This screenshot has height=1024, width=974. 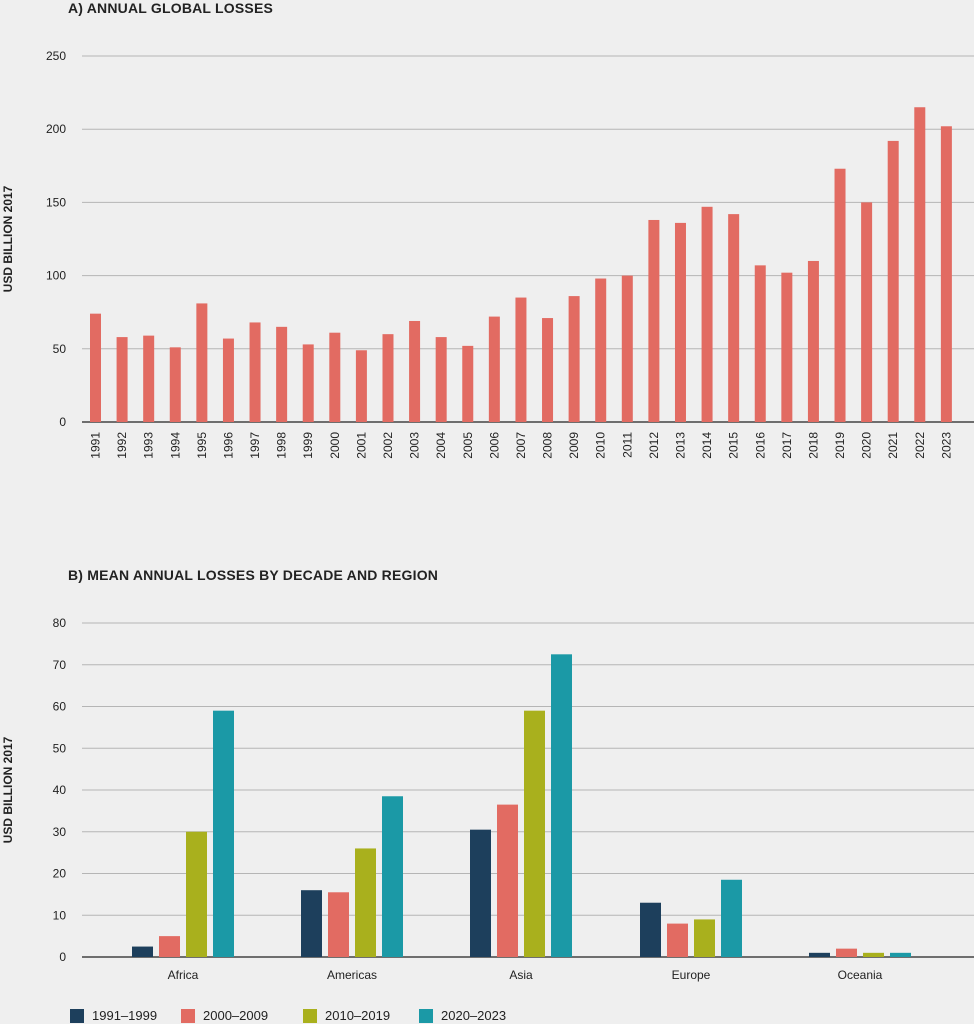 What do you see at coordinates (149, 445) in the screenshot?
I see `x-tick-label: 1993` at bounding box center [149, 445].